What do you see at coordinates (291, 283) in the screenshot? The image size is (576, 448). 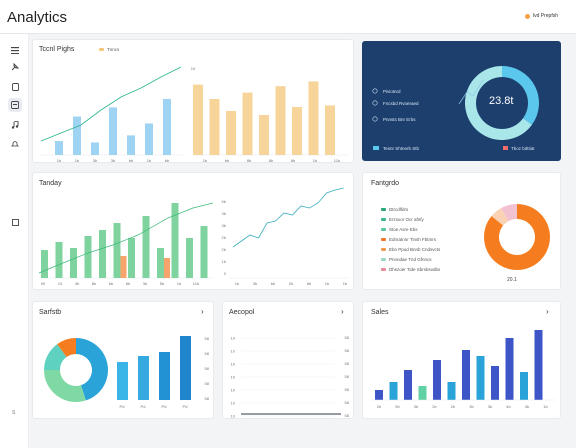 I see `x-tick: 2b` at bounding box center [291, 283].